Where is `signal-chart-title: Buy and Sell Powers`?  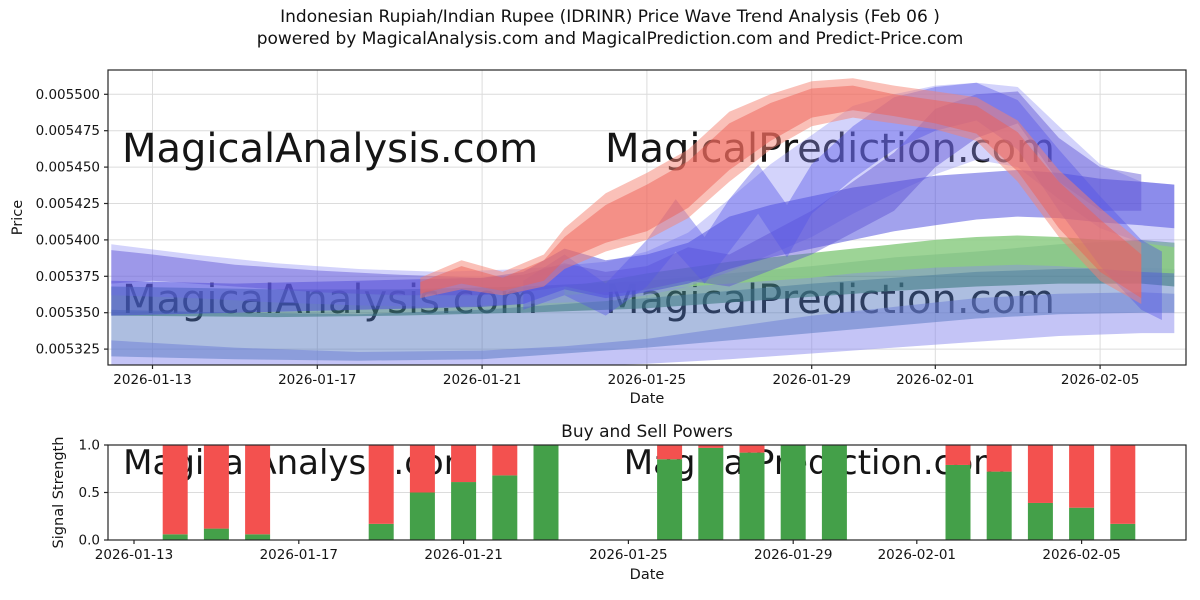
signal-chart-title: Buy and Sell Powers is located at coordinates (647, 432).